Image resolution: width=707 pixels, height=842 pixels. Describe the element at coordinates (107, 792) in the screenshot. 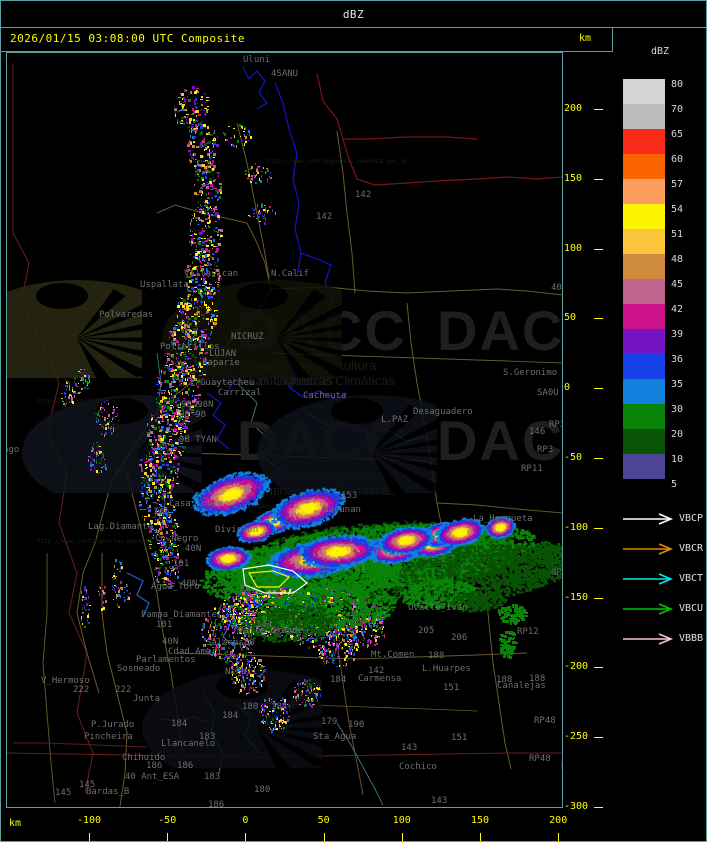

I see `map-label: Bardas_B` at that location.